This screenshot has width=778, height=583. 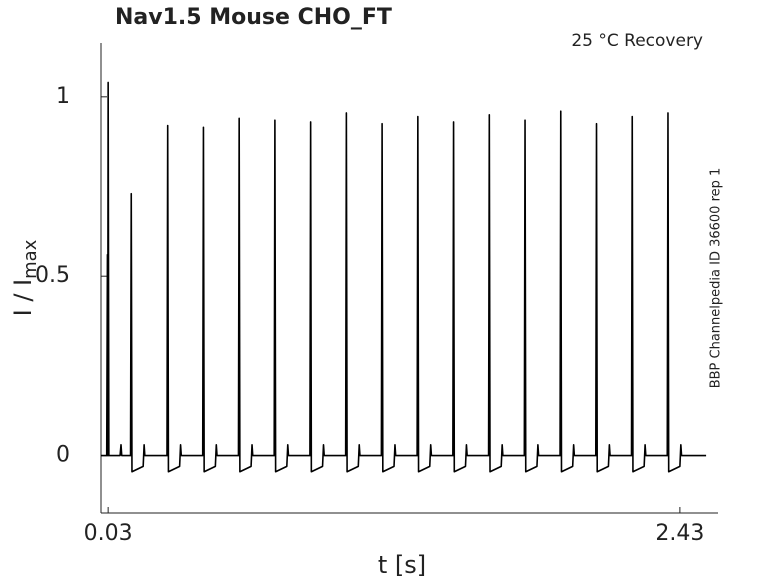 I want to click on x-tick-label: 0.03, so click(x=108, y=533).